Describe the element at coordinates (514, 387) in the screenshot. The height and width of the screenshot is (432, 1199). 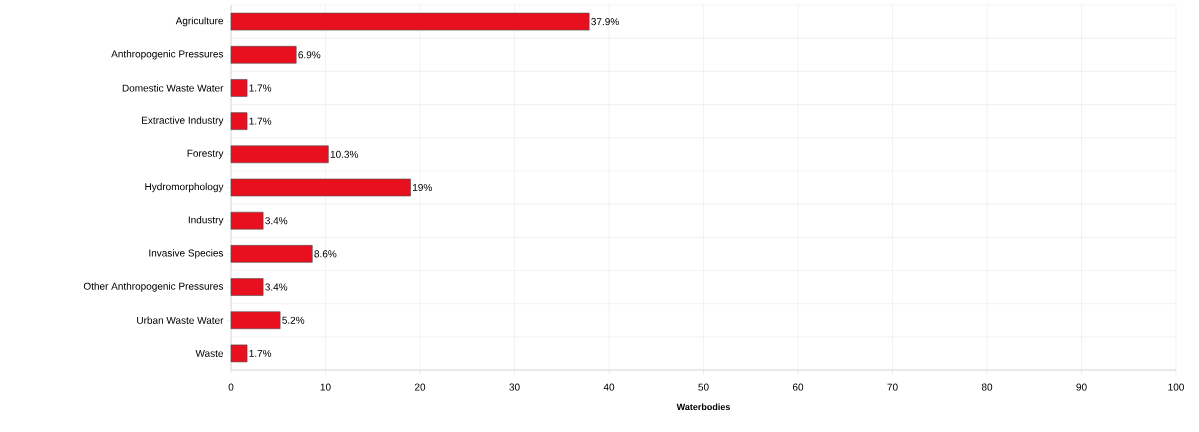
I see `x-tick-label: 30` at that location.